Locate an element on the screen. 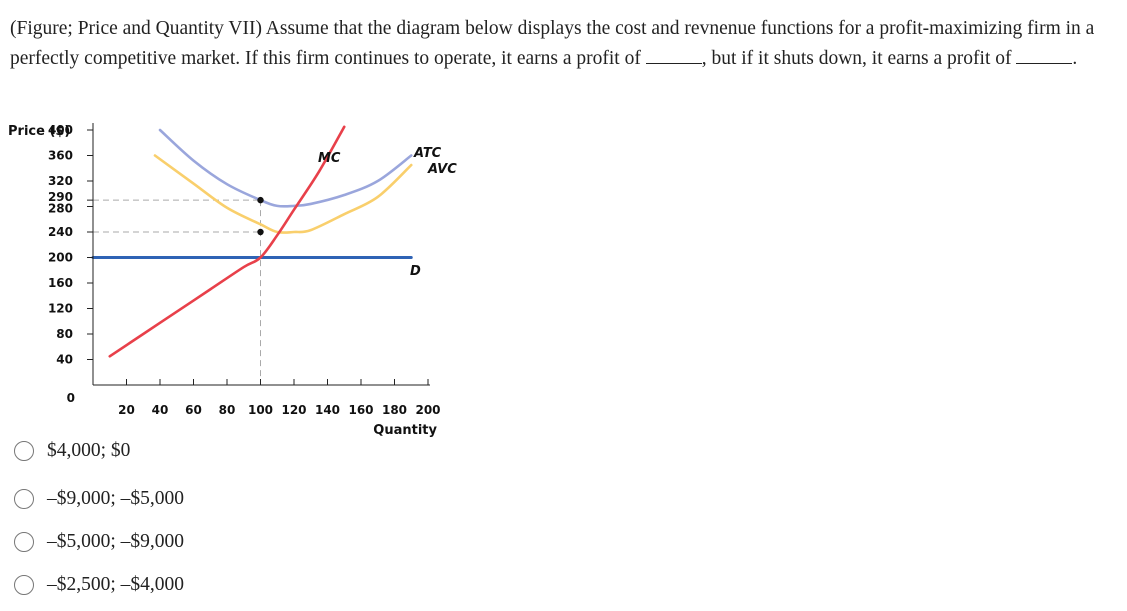  y-tick-label: 290 is located at coordinates (60, 197).